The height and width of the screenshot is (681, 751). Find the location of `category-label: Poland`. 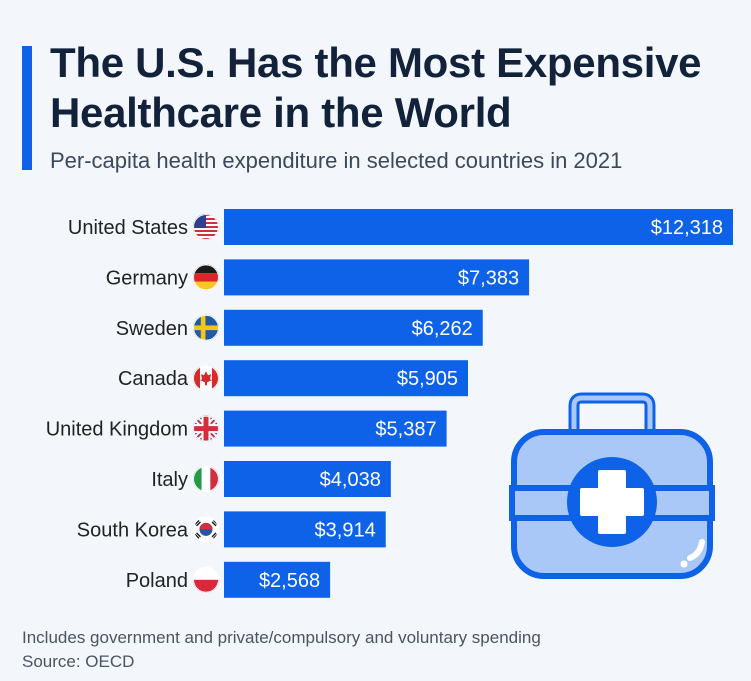

category-label: Poland is located at coordinates (157, 581).